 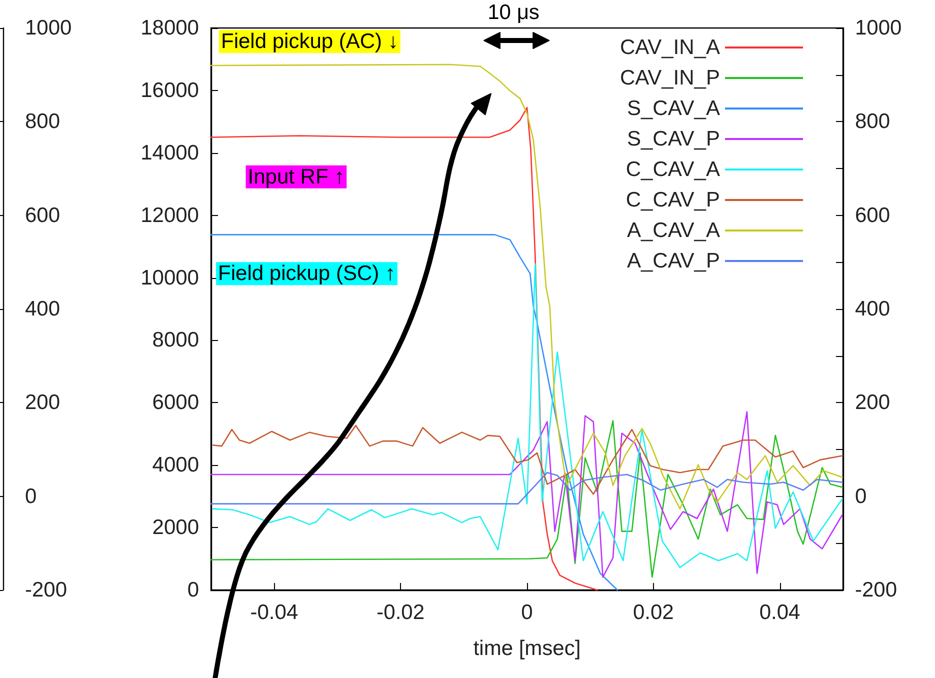 What do you see at coordinates (878, 28) in the screenshot?
I see `y2-tick-label: 1000` at bounding box center [878, 28].